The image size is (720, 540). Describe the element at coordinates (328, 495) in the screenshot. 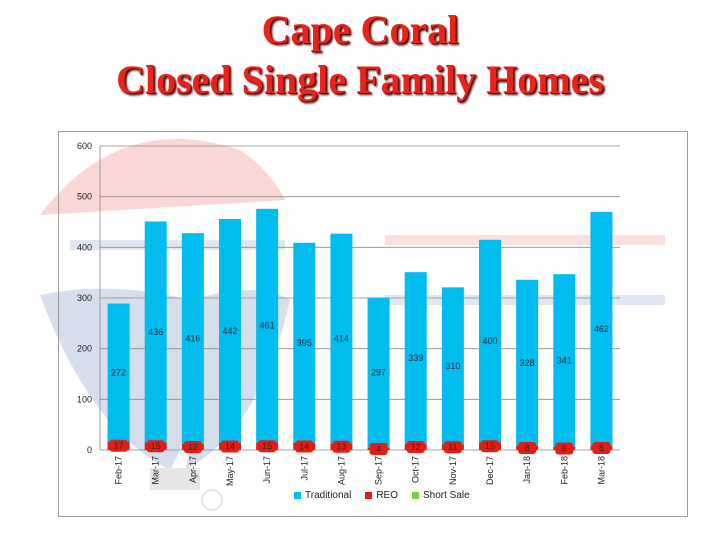

I see `legend-label-traditional: Traditional` at that location.